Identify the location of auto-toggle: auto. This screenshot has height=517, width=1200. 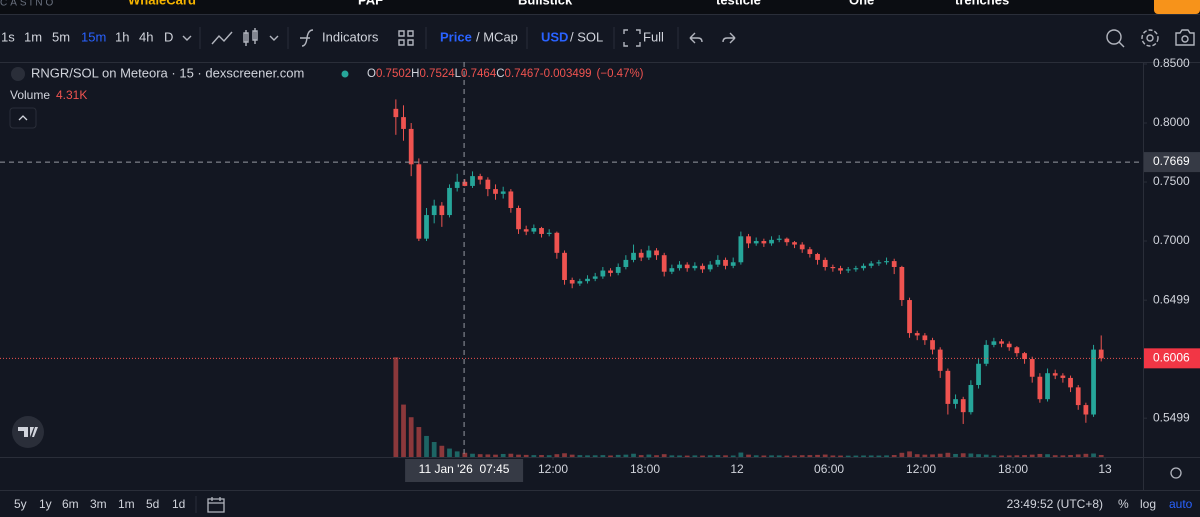
(1181, 504).